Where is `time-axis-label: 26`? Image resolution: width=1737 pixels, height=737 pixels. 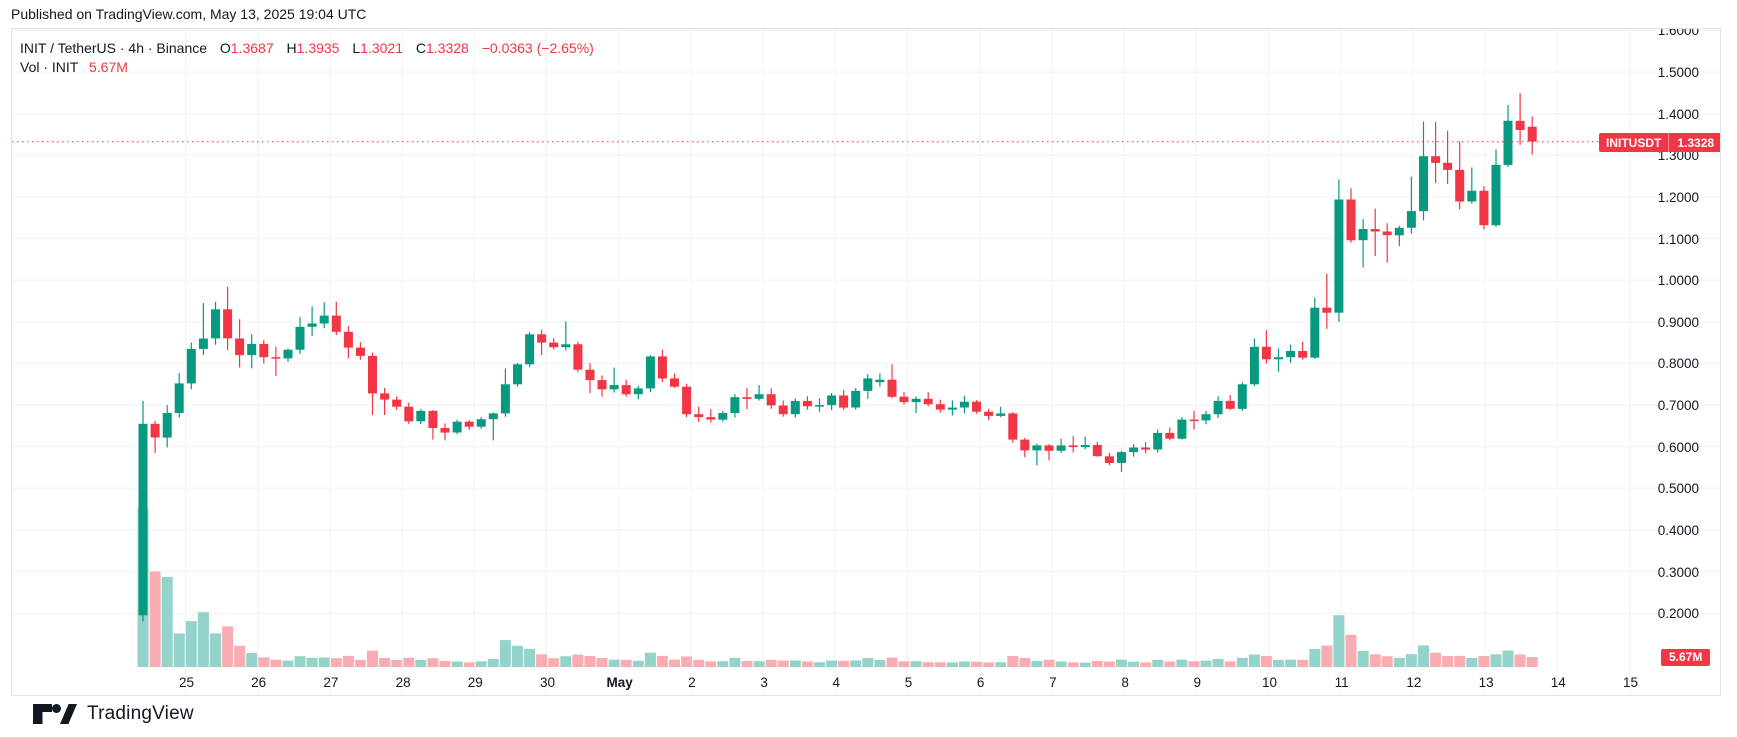
time-axis-label: 26 is located at coordinates (259, 682).